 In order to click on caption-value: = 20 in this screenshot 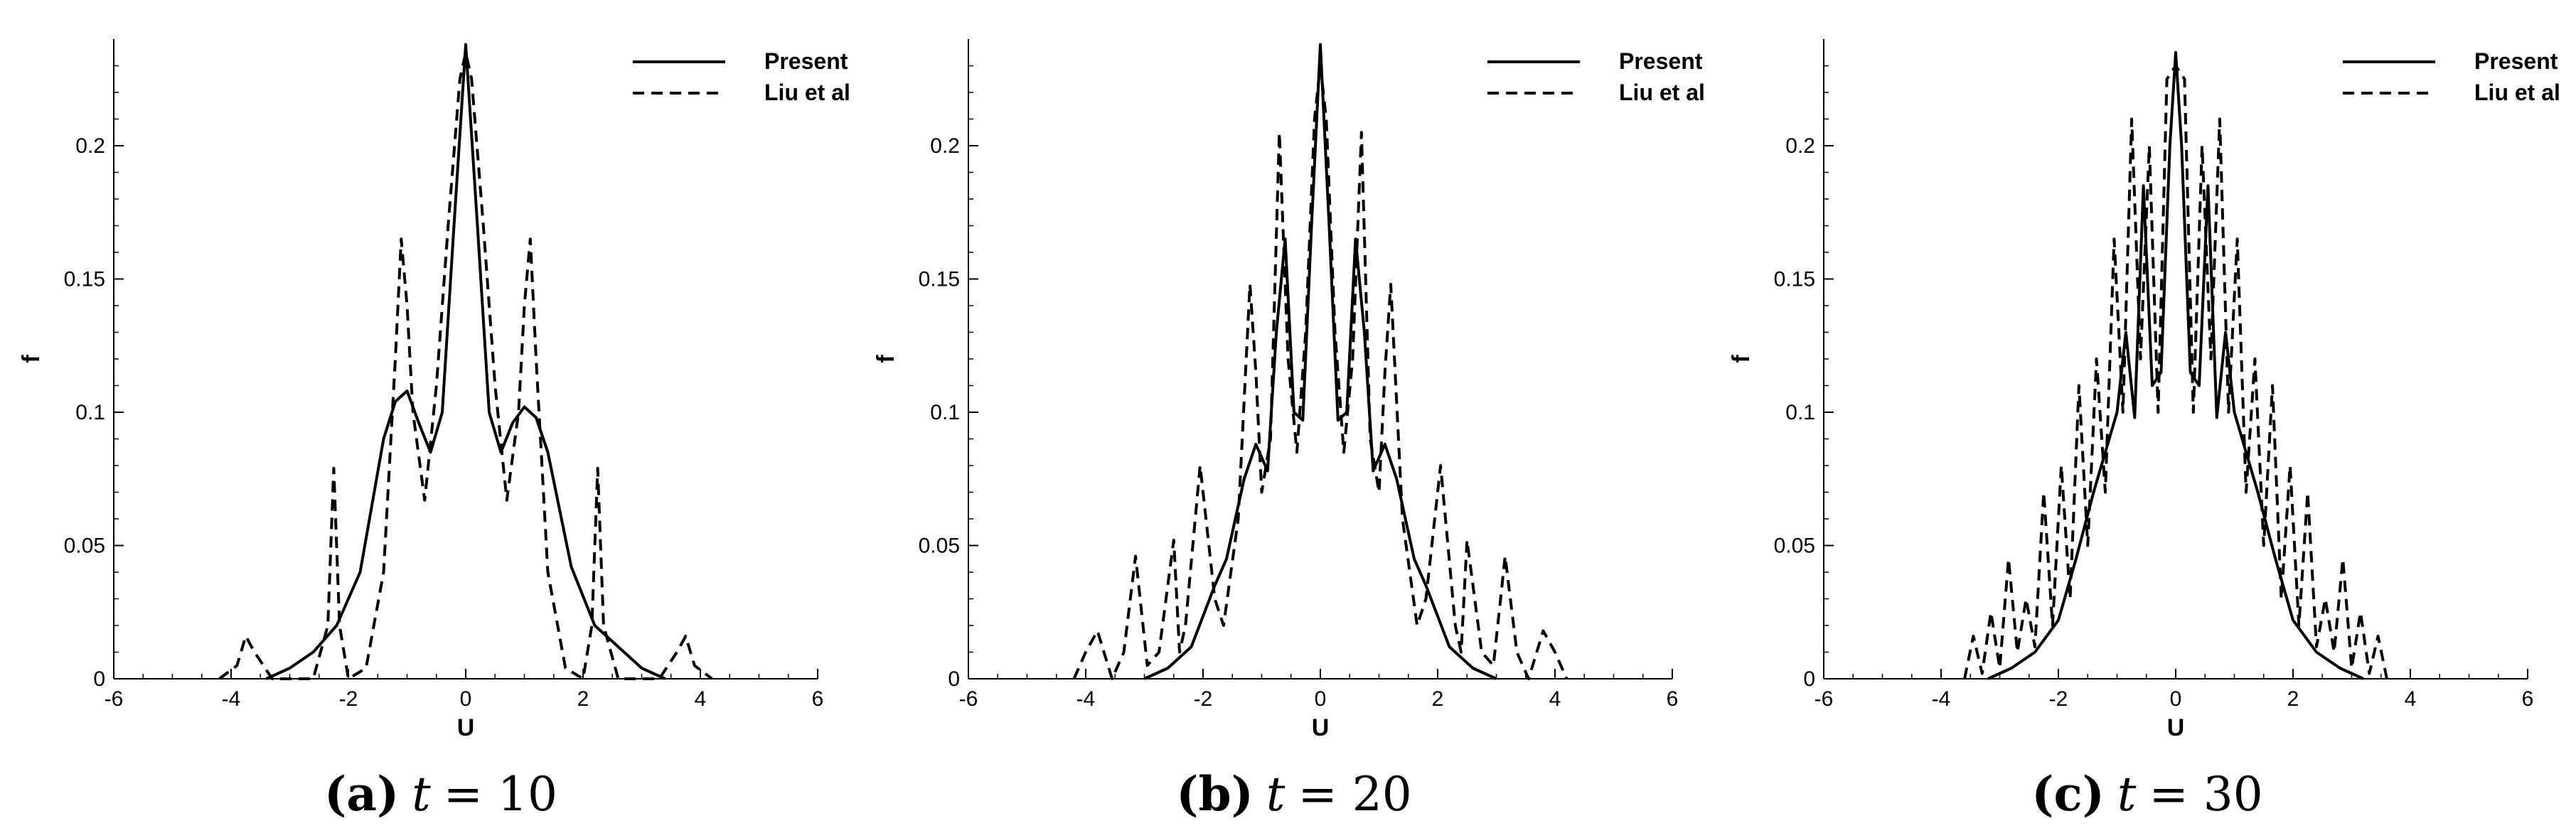, I will do `click(1354, 794)`.